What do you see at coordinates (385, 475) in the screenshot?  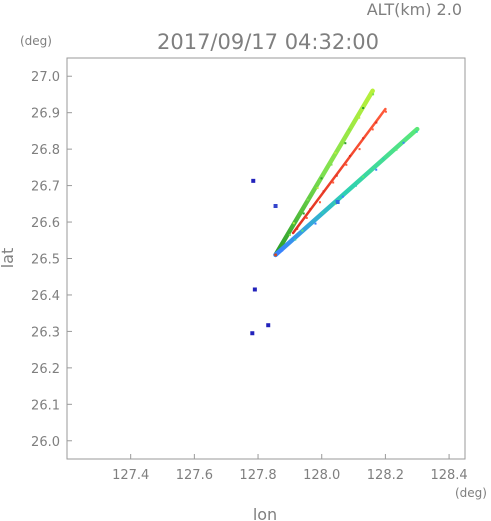 I see `x-tick-label: 128.2` at bounding box center [385, 475].